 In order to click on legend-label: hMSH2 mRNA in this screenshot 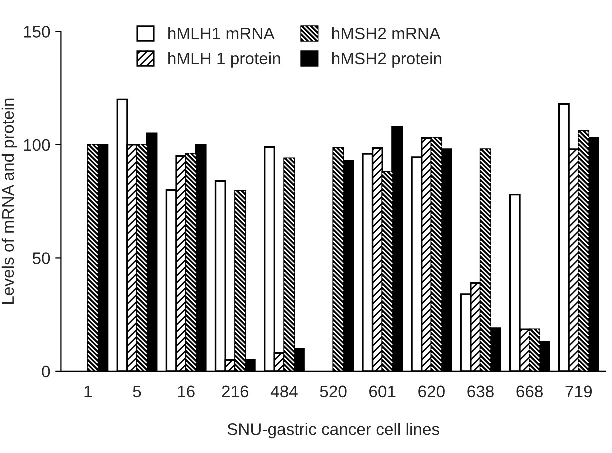, I will do `click(386, 33)`.